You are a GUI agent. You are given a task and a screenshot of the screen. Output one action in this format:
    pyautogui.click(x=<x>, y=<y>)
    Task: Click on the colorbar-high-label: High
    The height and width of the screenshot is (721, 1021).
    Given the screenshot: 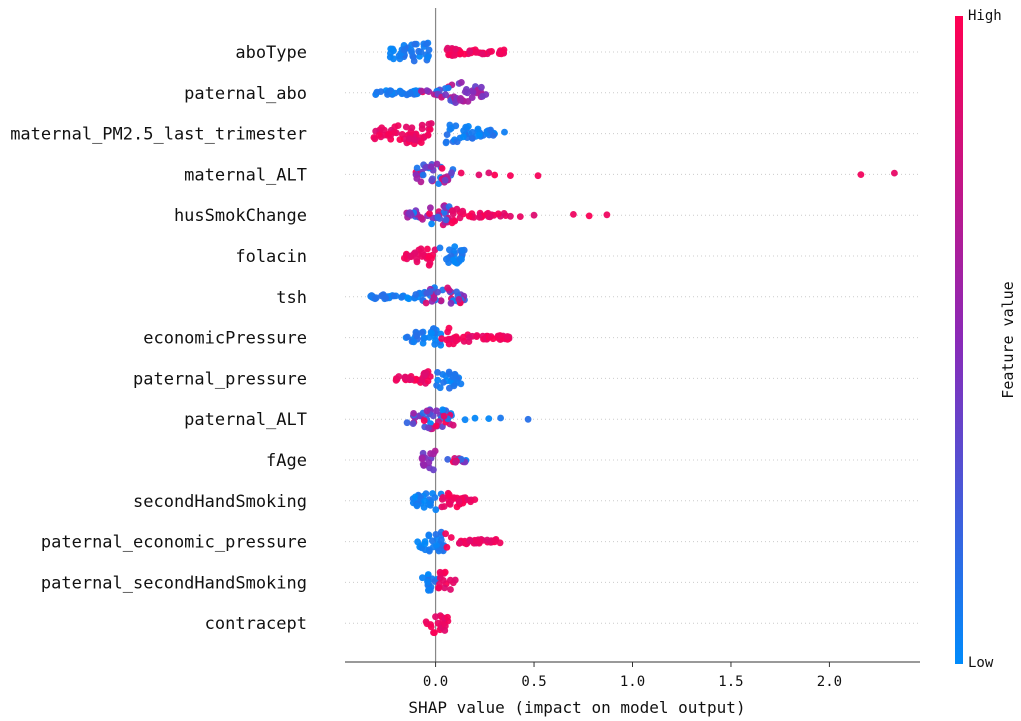 What is the action you would take?
    pyautogui.click(x=985, y=16)
    